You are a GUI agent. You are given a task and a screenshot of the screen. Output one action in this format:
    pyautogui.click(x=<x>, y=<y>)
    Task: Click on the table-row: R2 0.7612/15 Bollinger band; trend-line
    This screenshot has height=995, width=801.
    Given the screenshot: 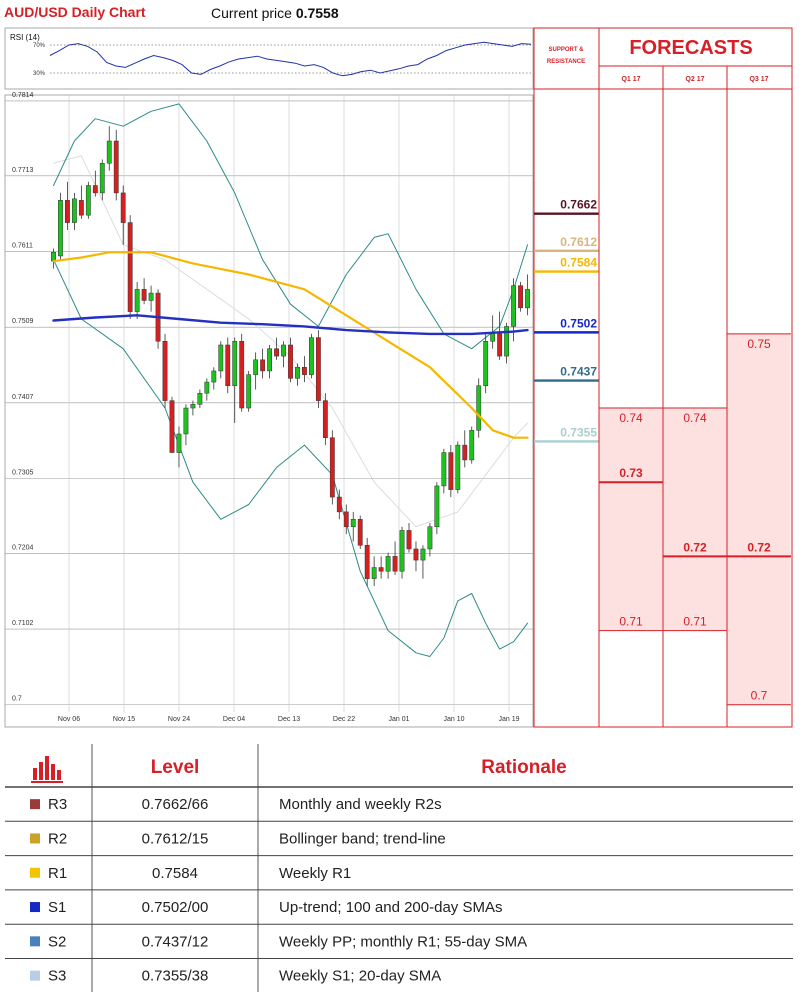 What is the action you would take?
    pyautogui.click(x=399, y=843)
    